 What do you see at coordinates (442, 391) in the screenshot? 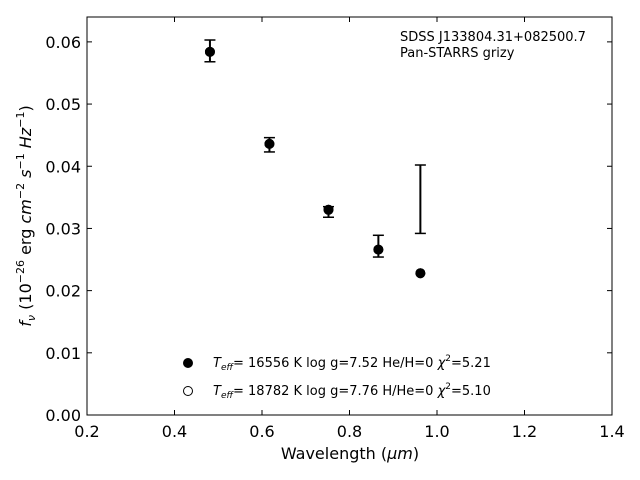
I see `legend-2-chi: χ` at bounding box center [442, 391].